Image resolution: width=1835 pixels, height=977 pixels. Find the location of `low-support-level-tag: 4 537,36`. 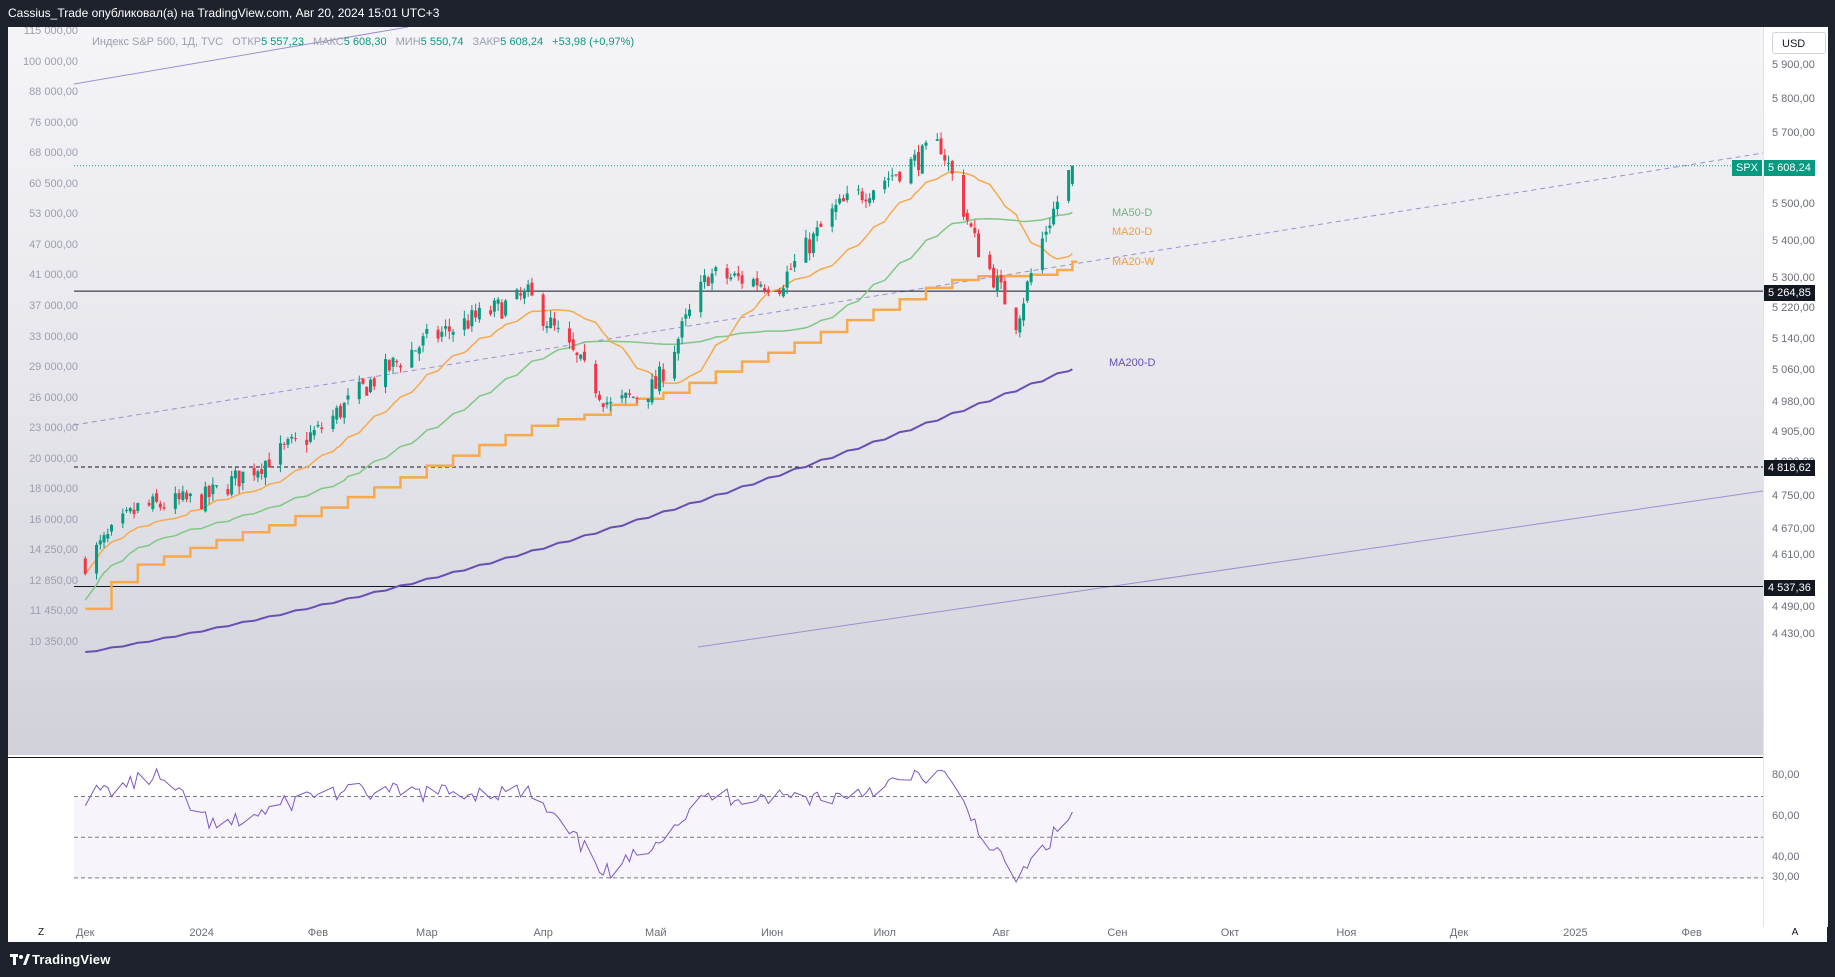

low-support-level-tag: 4 537,36 is located at coordinates (1789, 588).